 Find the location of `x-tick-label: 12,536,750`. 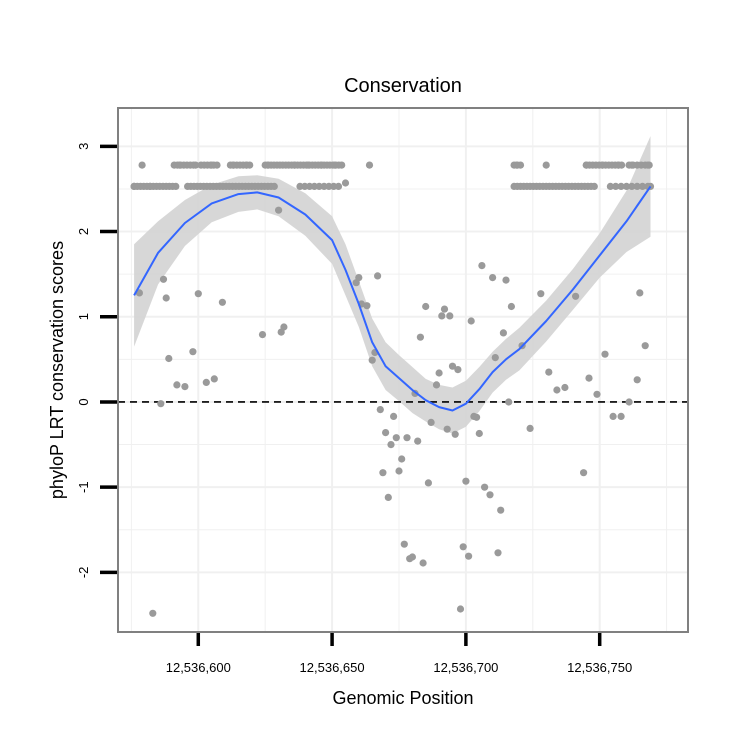

x-tick-label: 12,536,750 is located at coordinates (599, 667).